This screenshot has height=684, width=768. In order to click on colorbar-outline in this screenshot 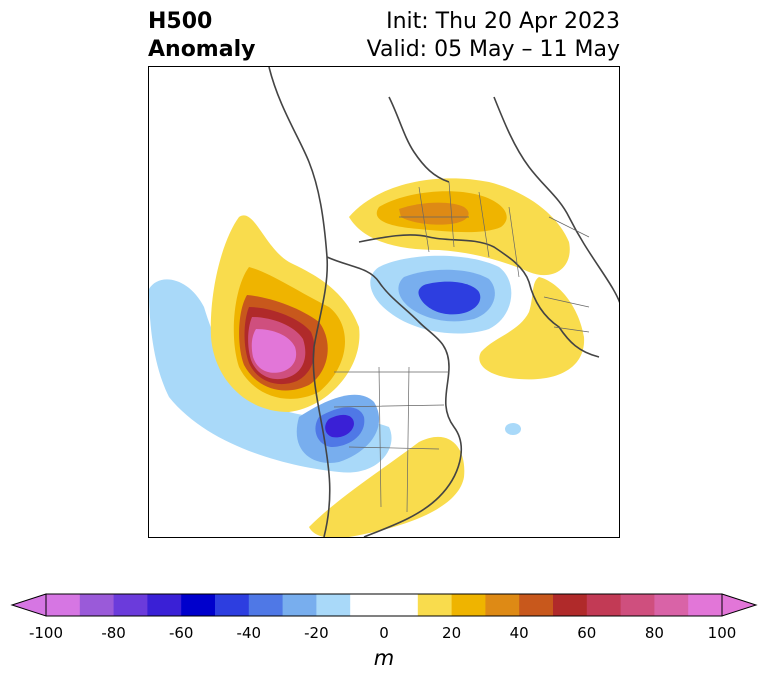, I will do `click(384, 605)`.